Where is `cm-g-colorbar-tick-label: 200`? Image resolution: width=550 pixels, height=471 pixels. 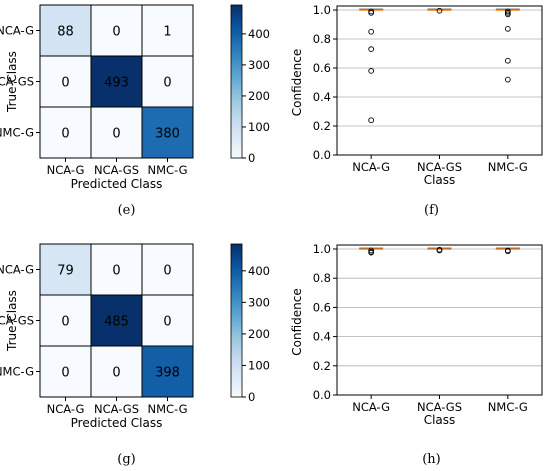 cm-g-colorbar-tick-label: 200 is located at coordinates (259, 334).